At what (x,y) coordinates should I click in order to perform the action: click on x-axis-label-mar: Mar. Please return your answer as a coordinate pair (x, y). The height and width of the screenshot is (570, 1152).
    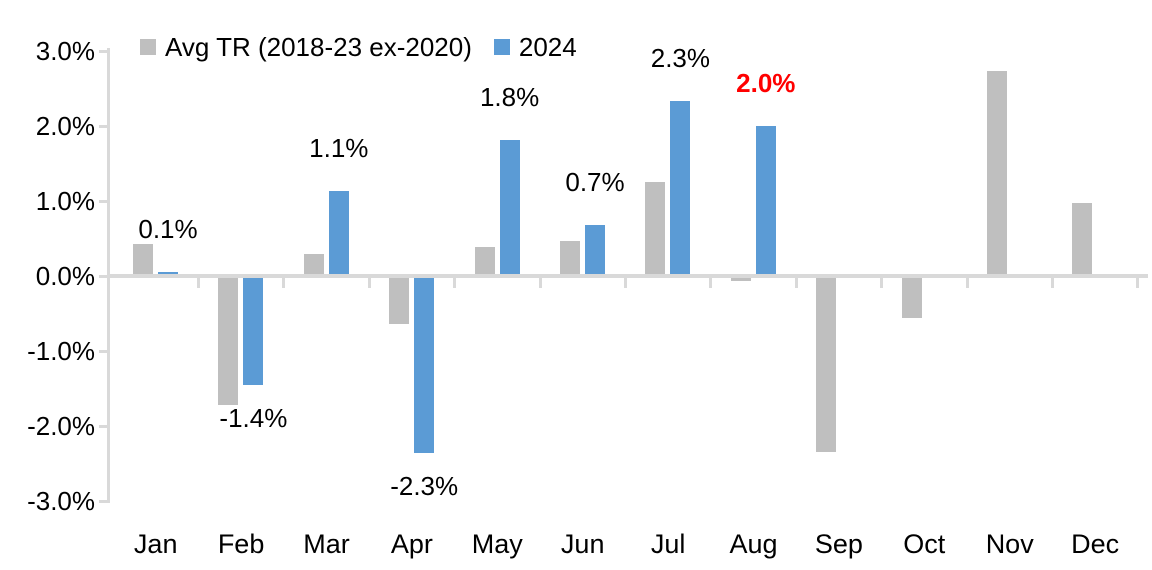
    Looking at the image, I should click on (326, 544).